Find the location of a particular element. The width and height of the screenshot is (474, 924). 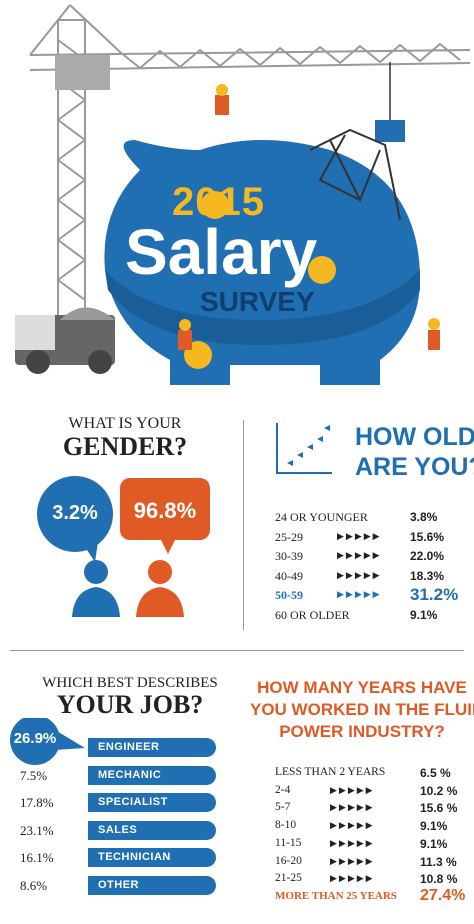

years-value: 11.3 % is located at coordinates (438, 861).